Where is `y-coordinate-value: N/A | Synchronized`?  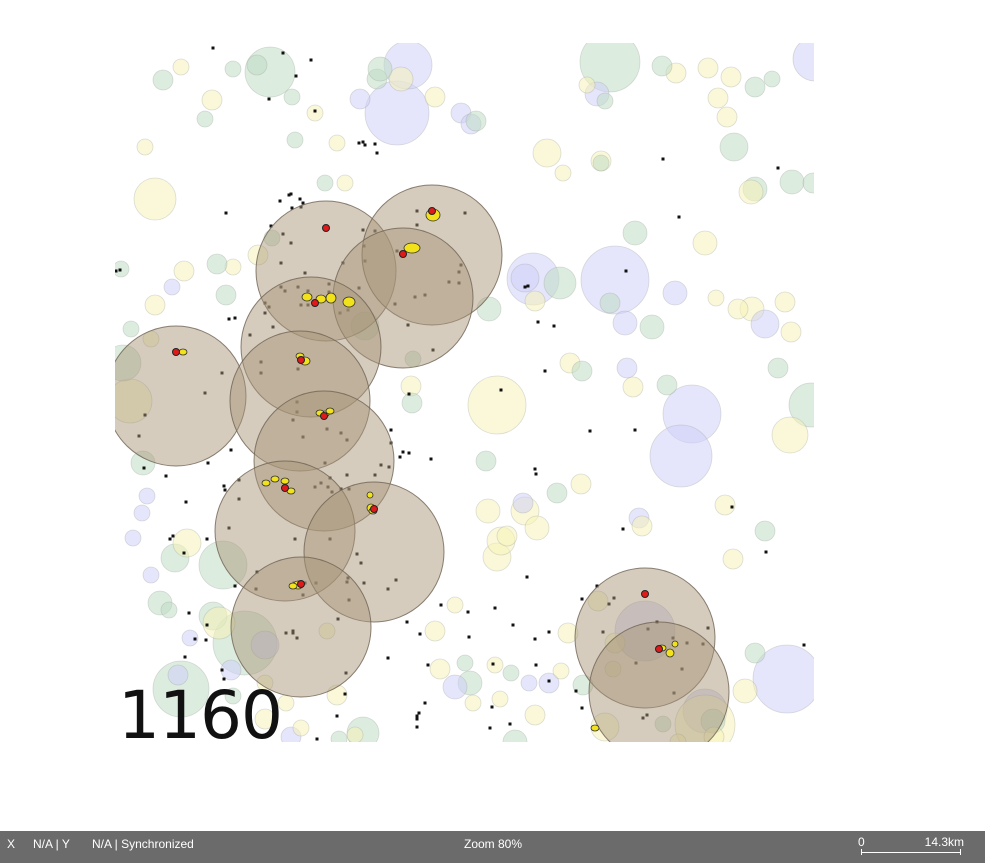 y-coordinate-value: N/A | Synchronized is located at coordinates (143, 844).